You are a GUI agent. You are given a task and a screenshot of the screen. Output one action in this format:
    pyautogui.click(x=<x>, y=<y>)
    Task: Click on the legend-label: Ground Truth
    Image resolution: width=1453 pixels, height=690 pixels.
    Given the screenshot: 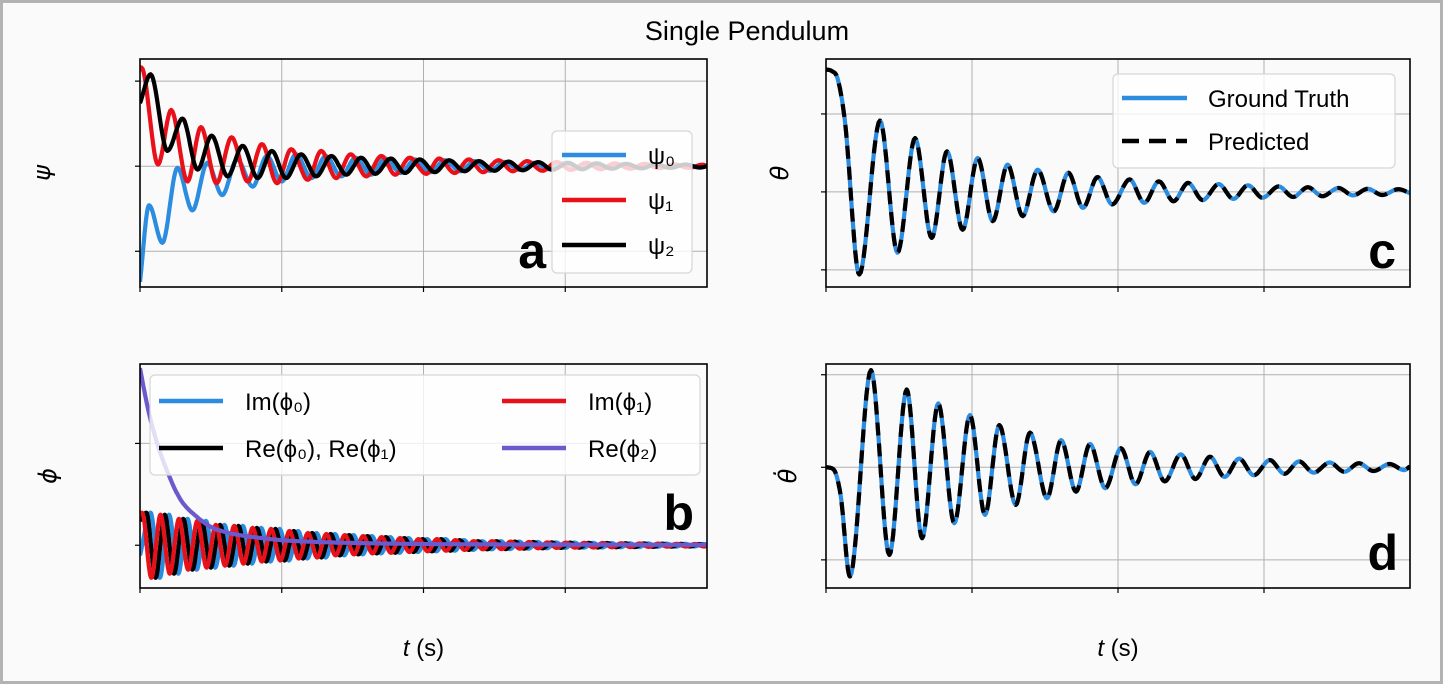 What is the action you would take?
    pyautogui.click(x=1278, y=99)
    